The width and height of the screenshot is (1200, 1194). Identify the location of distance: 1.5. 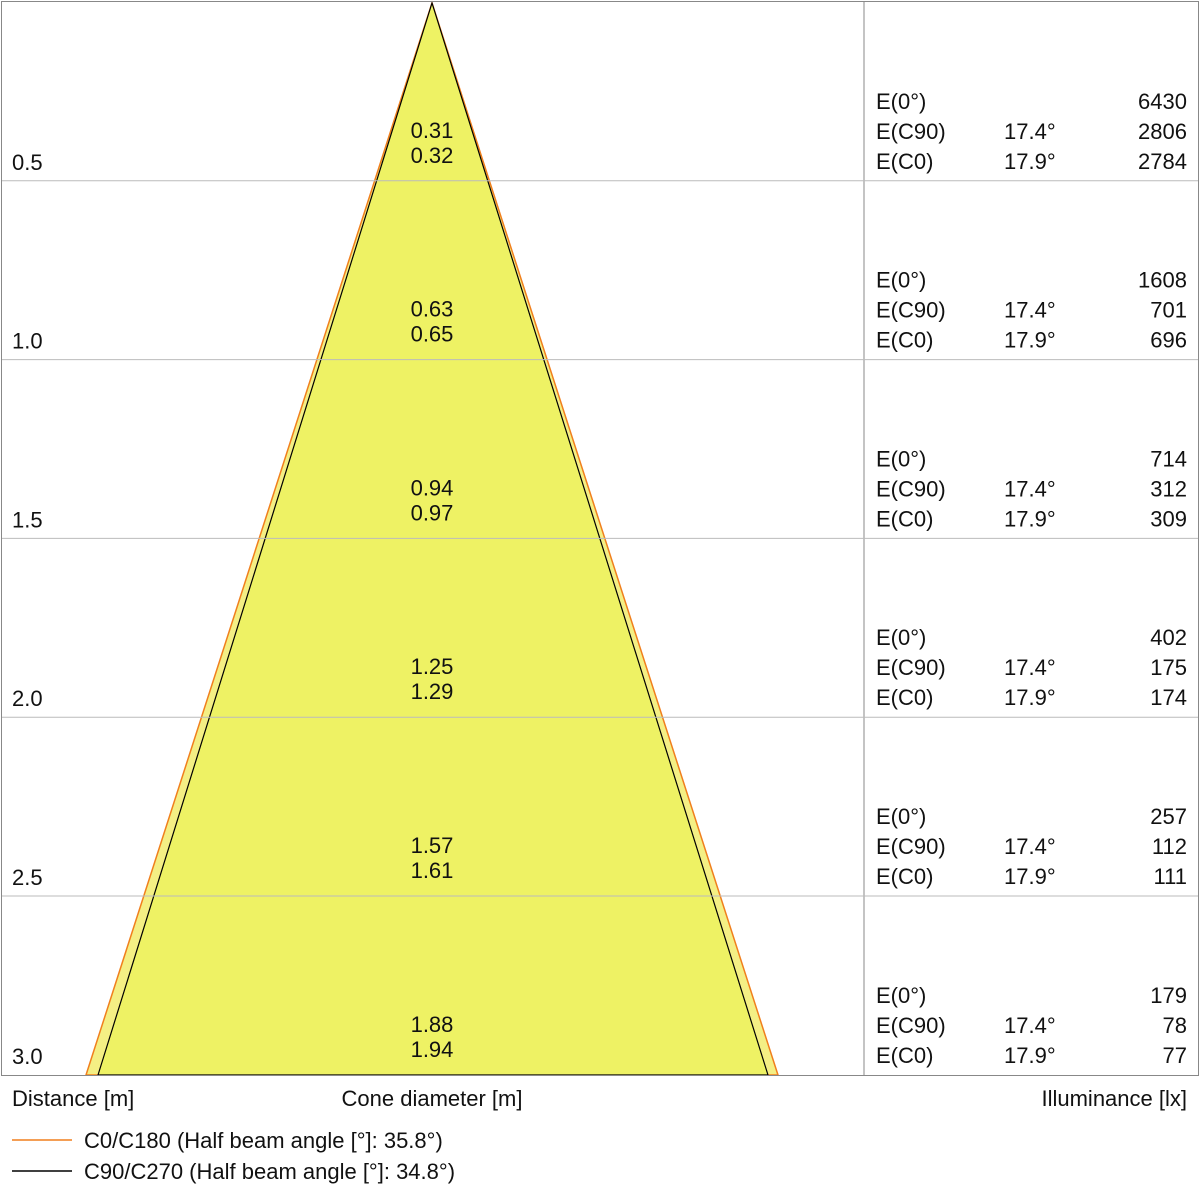
(27, 519).